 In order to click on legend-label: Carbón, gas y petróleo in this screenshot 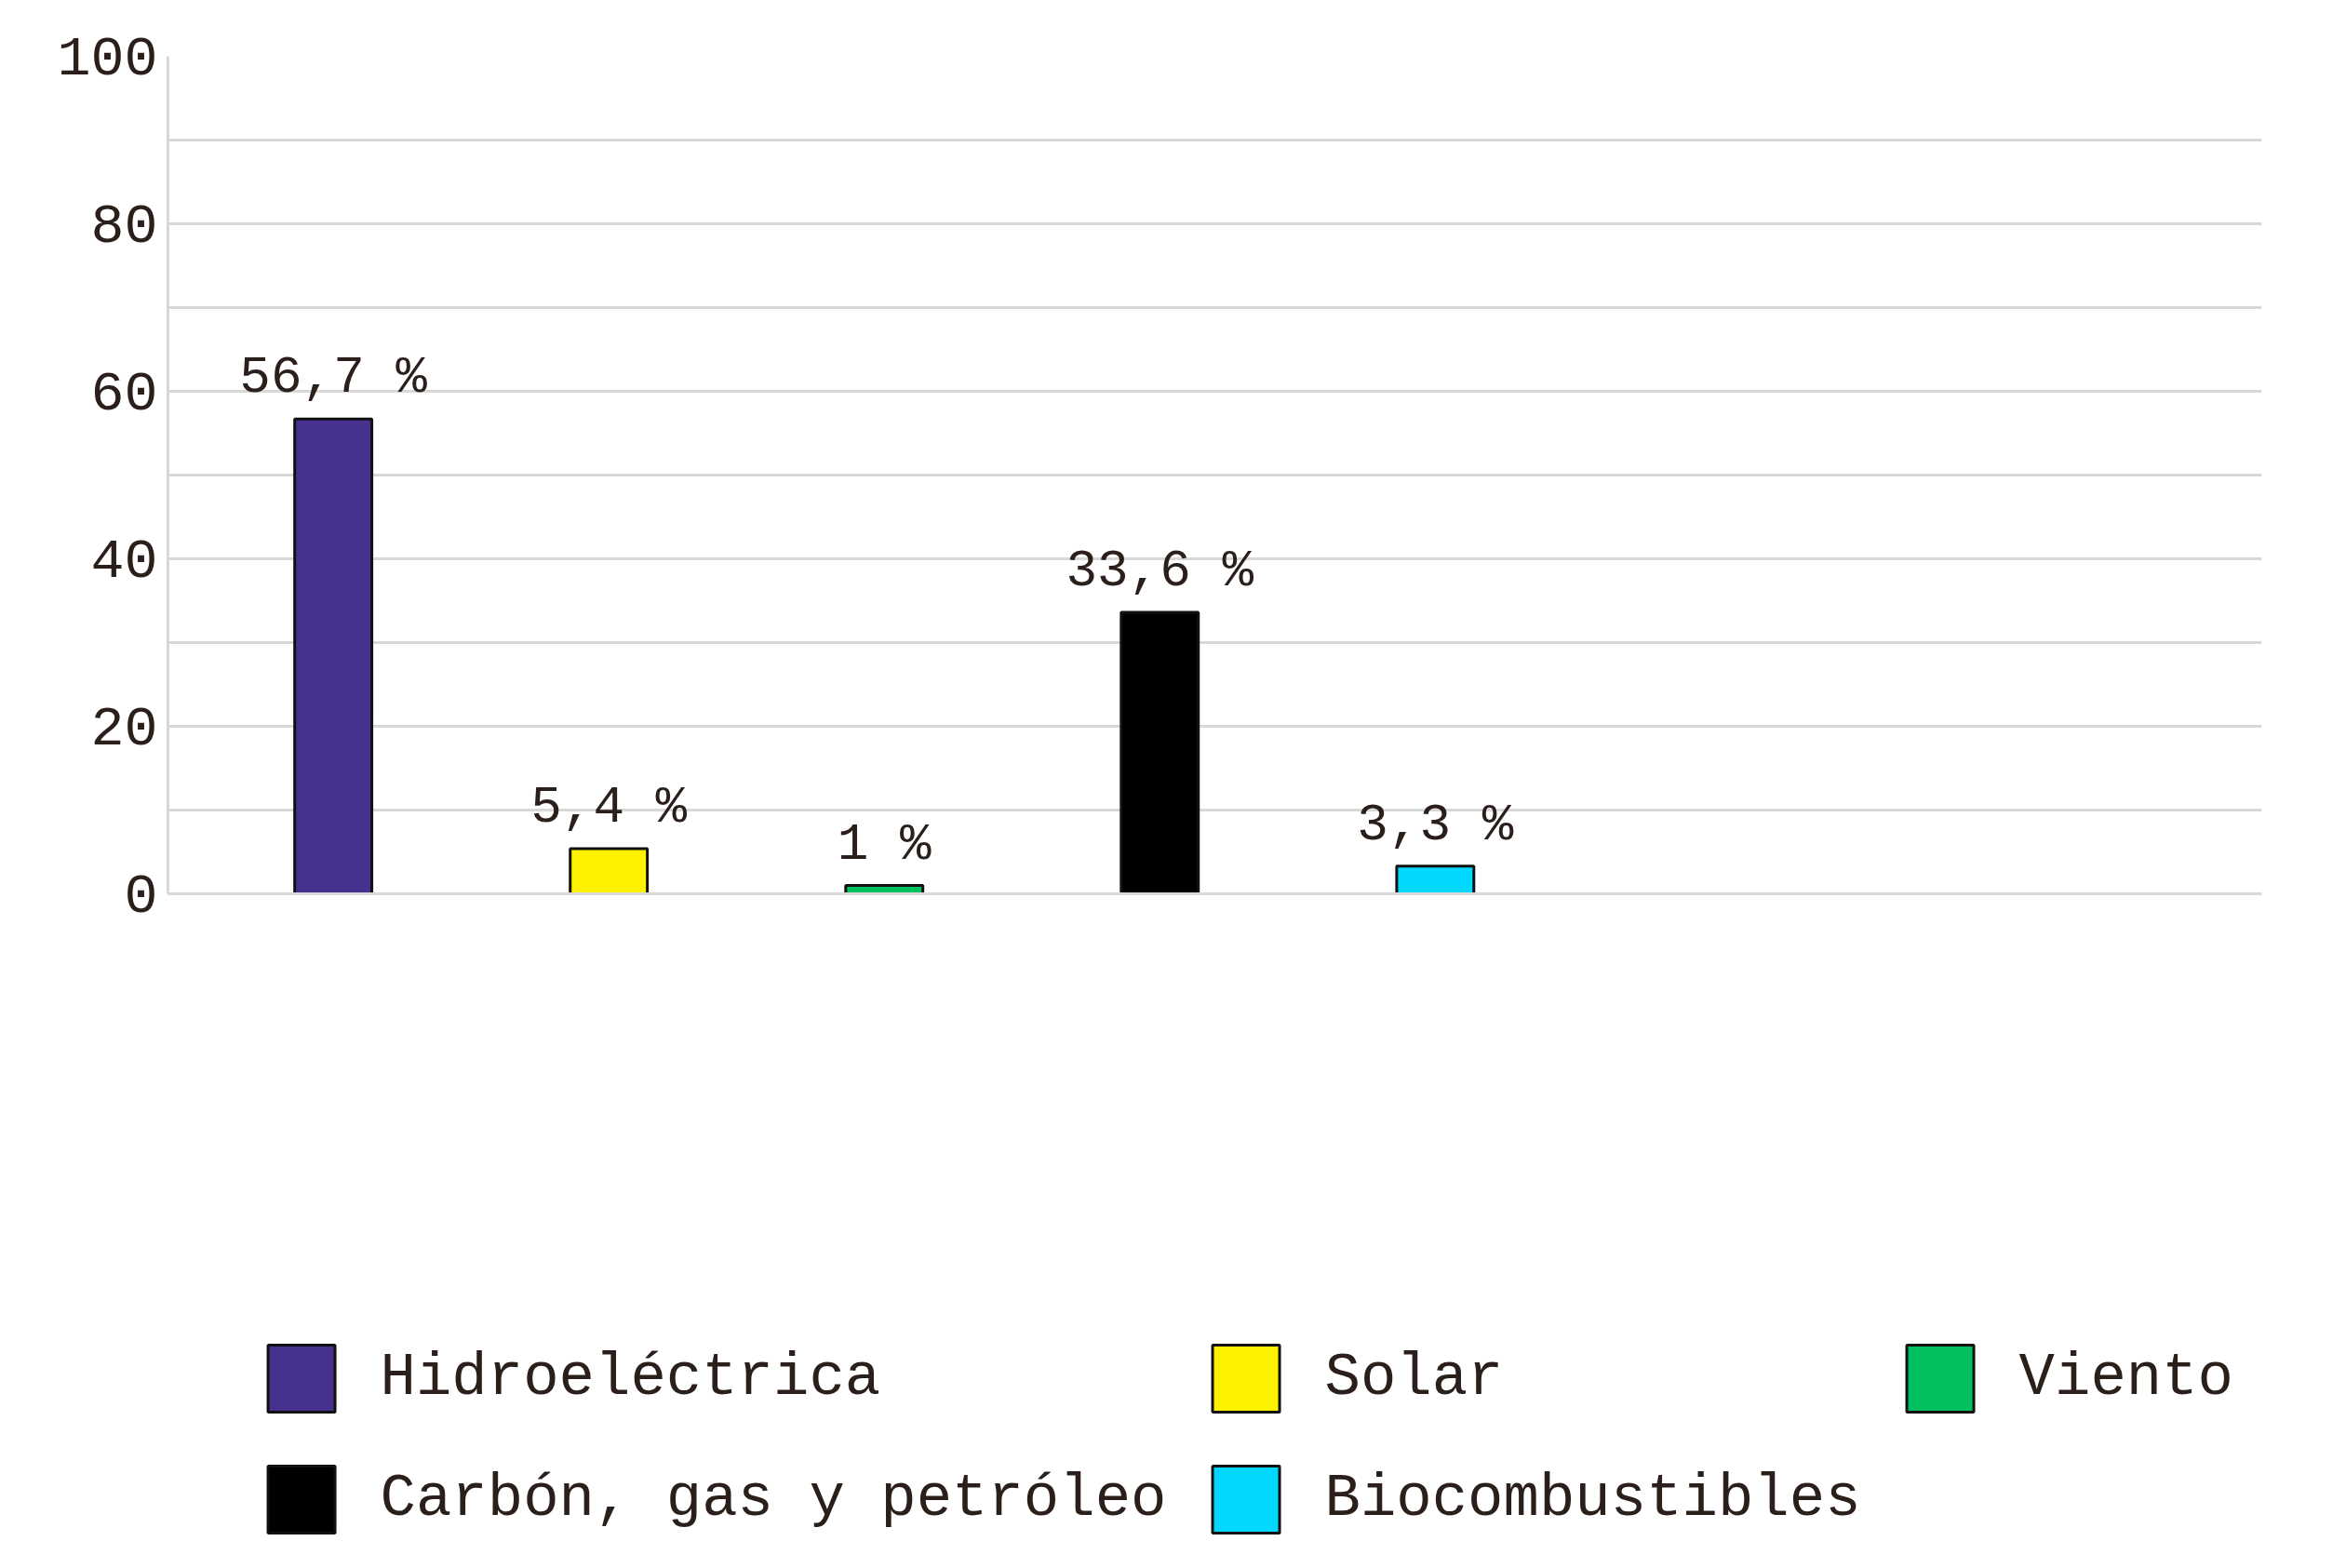, I will do `click(773, 1499)`.